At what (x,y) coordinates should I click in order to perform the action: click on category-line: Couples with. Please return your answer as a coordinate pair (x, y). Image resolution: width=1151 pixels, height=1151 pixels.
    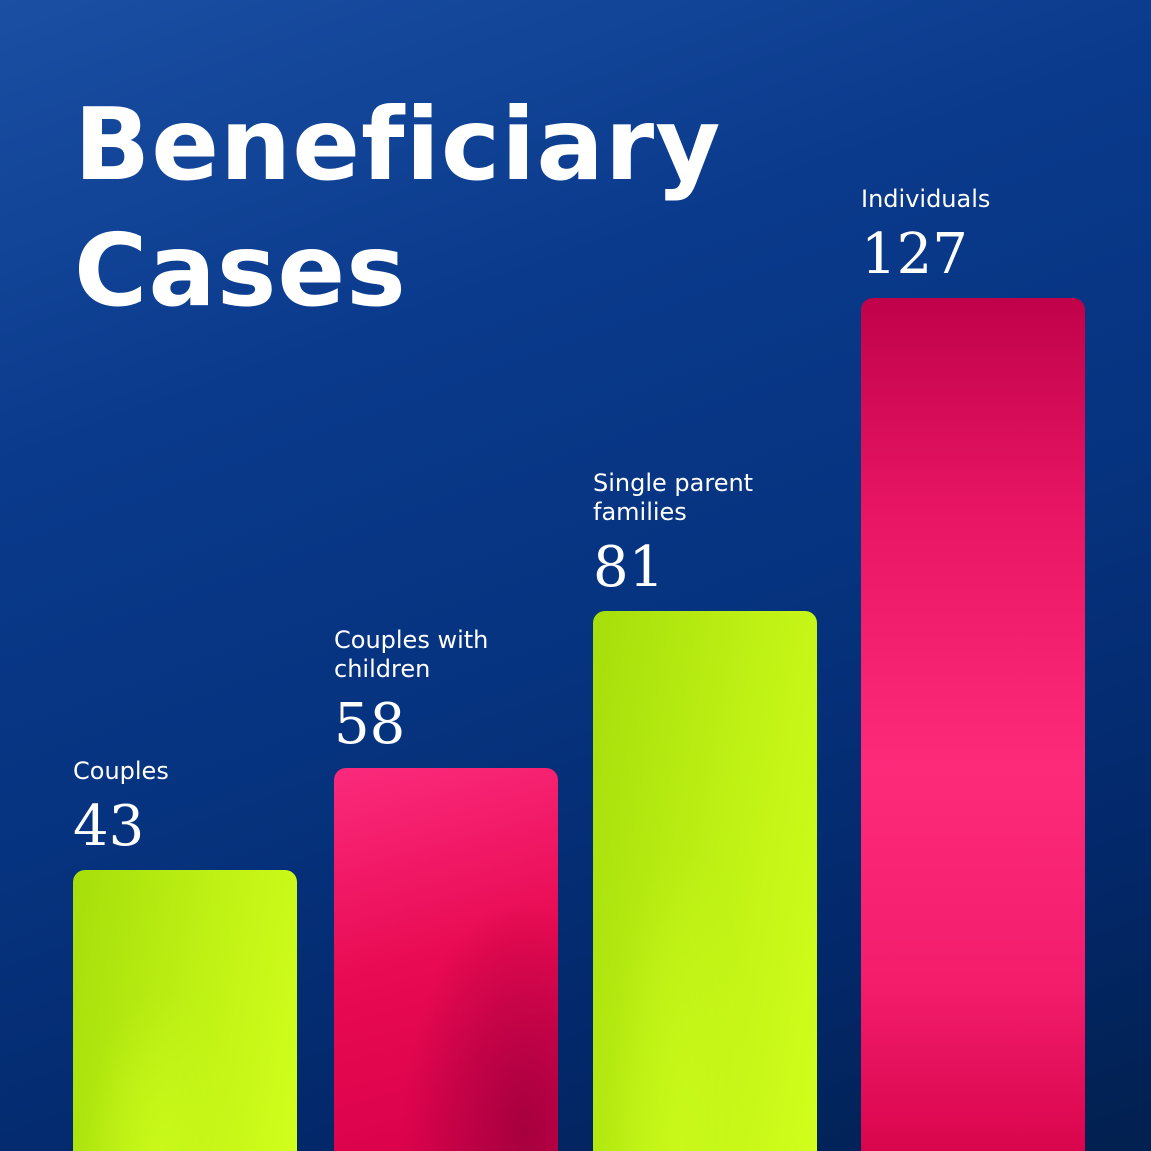
    Looking at the image, I should click on (411, 640).